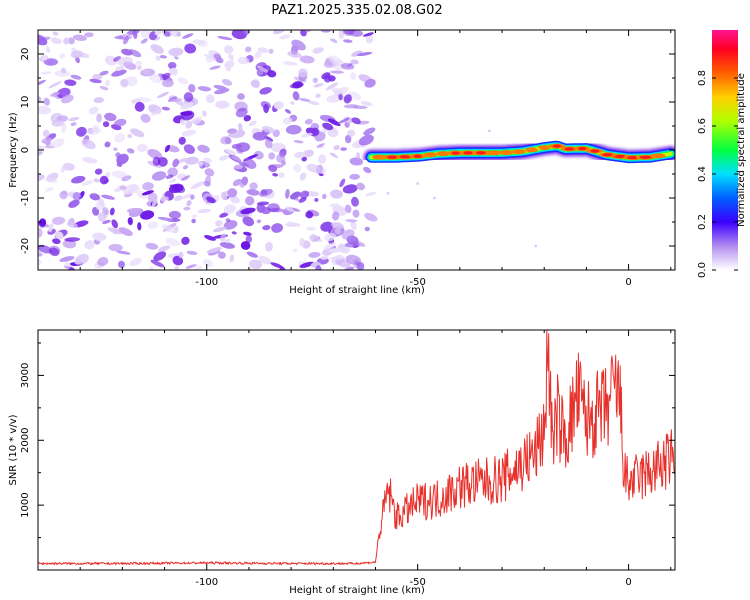 The width and height of the screenshot is (750, 600). Describe the element at coordinates (518, 152) in the screenshot. I see `signal-band` at that location.